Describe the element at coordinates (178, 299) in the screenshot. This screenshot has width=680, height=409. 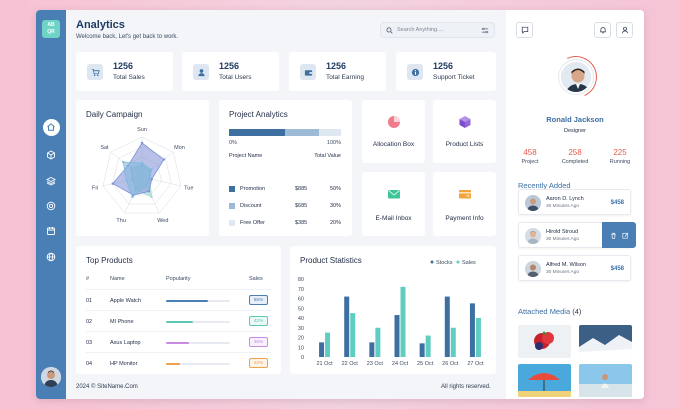
I see `product-row: 01 Apple Watch 65%` at that location.